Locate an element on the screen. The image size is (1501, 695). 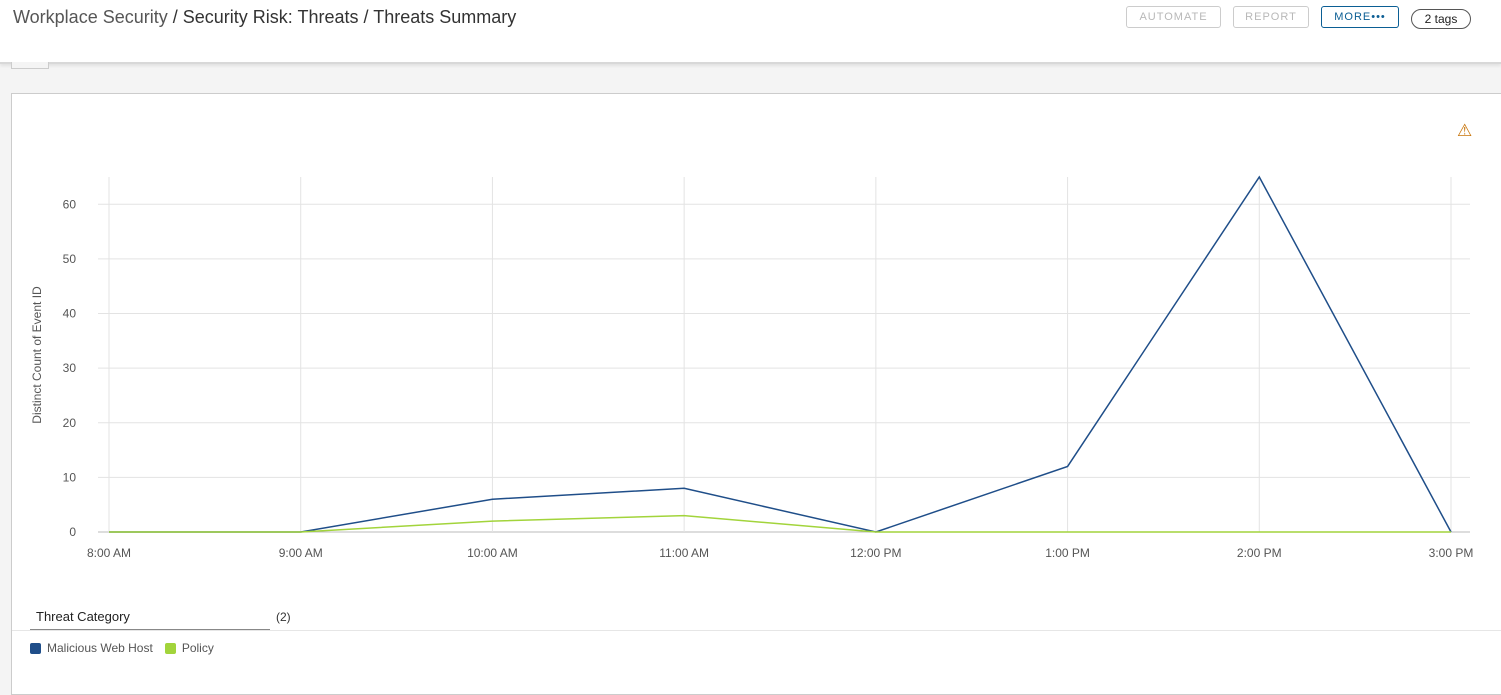
y-tick-label: 50 is located at coordinates (70, 259).